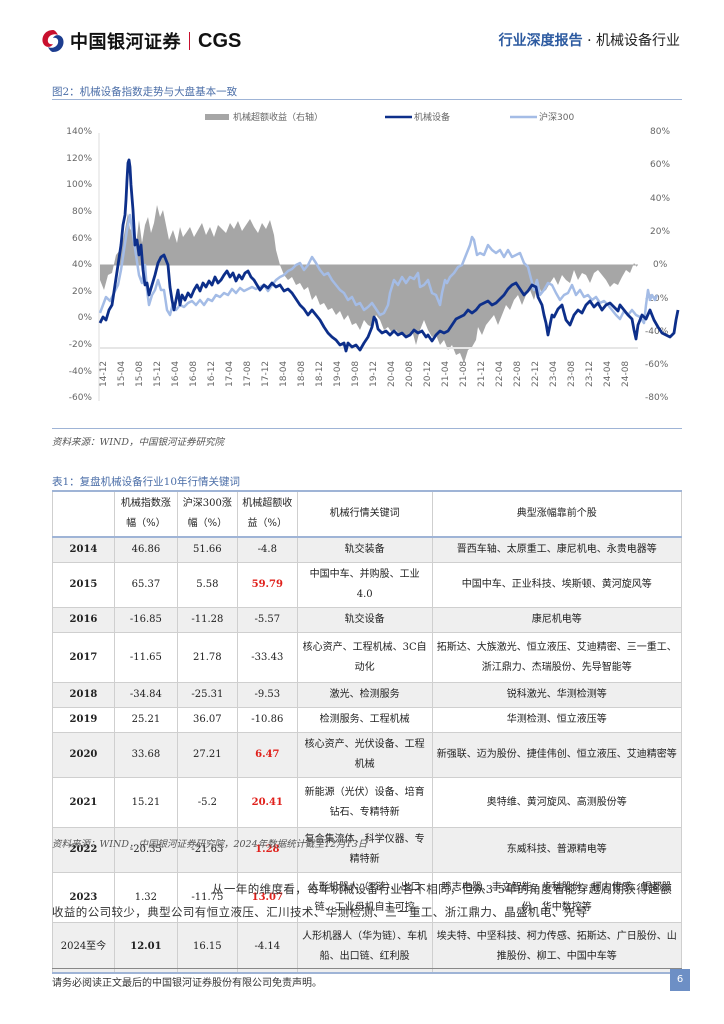 The height and width of the screenshot is (1024, 724). Describe the element at coordinates (79, 159) in the screenshot. I see `svg-text: 120%` at that location.